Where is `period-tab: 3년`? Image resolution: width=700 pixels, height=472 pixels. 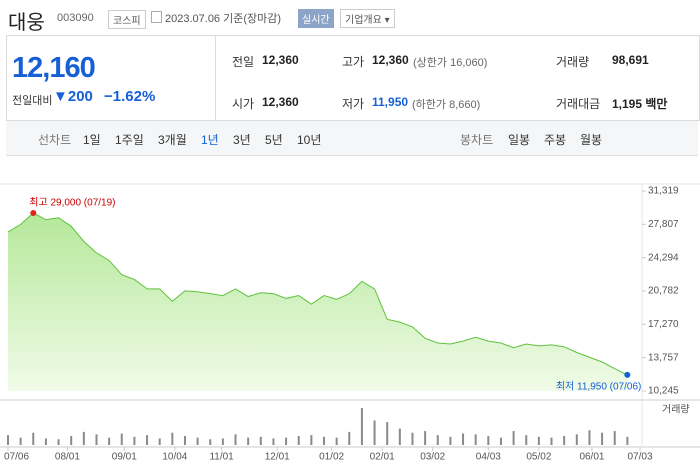
period-tab: 3년 is located at coordinates (242, 140).